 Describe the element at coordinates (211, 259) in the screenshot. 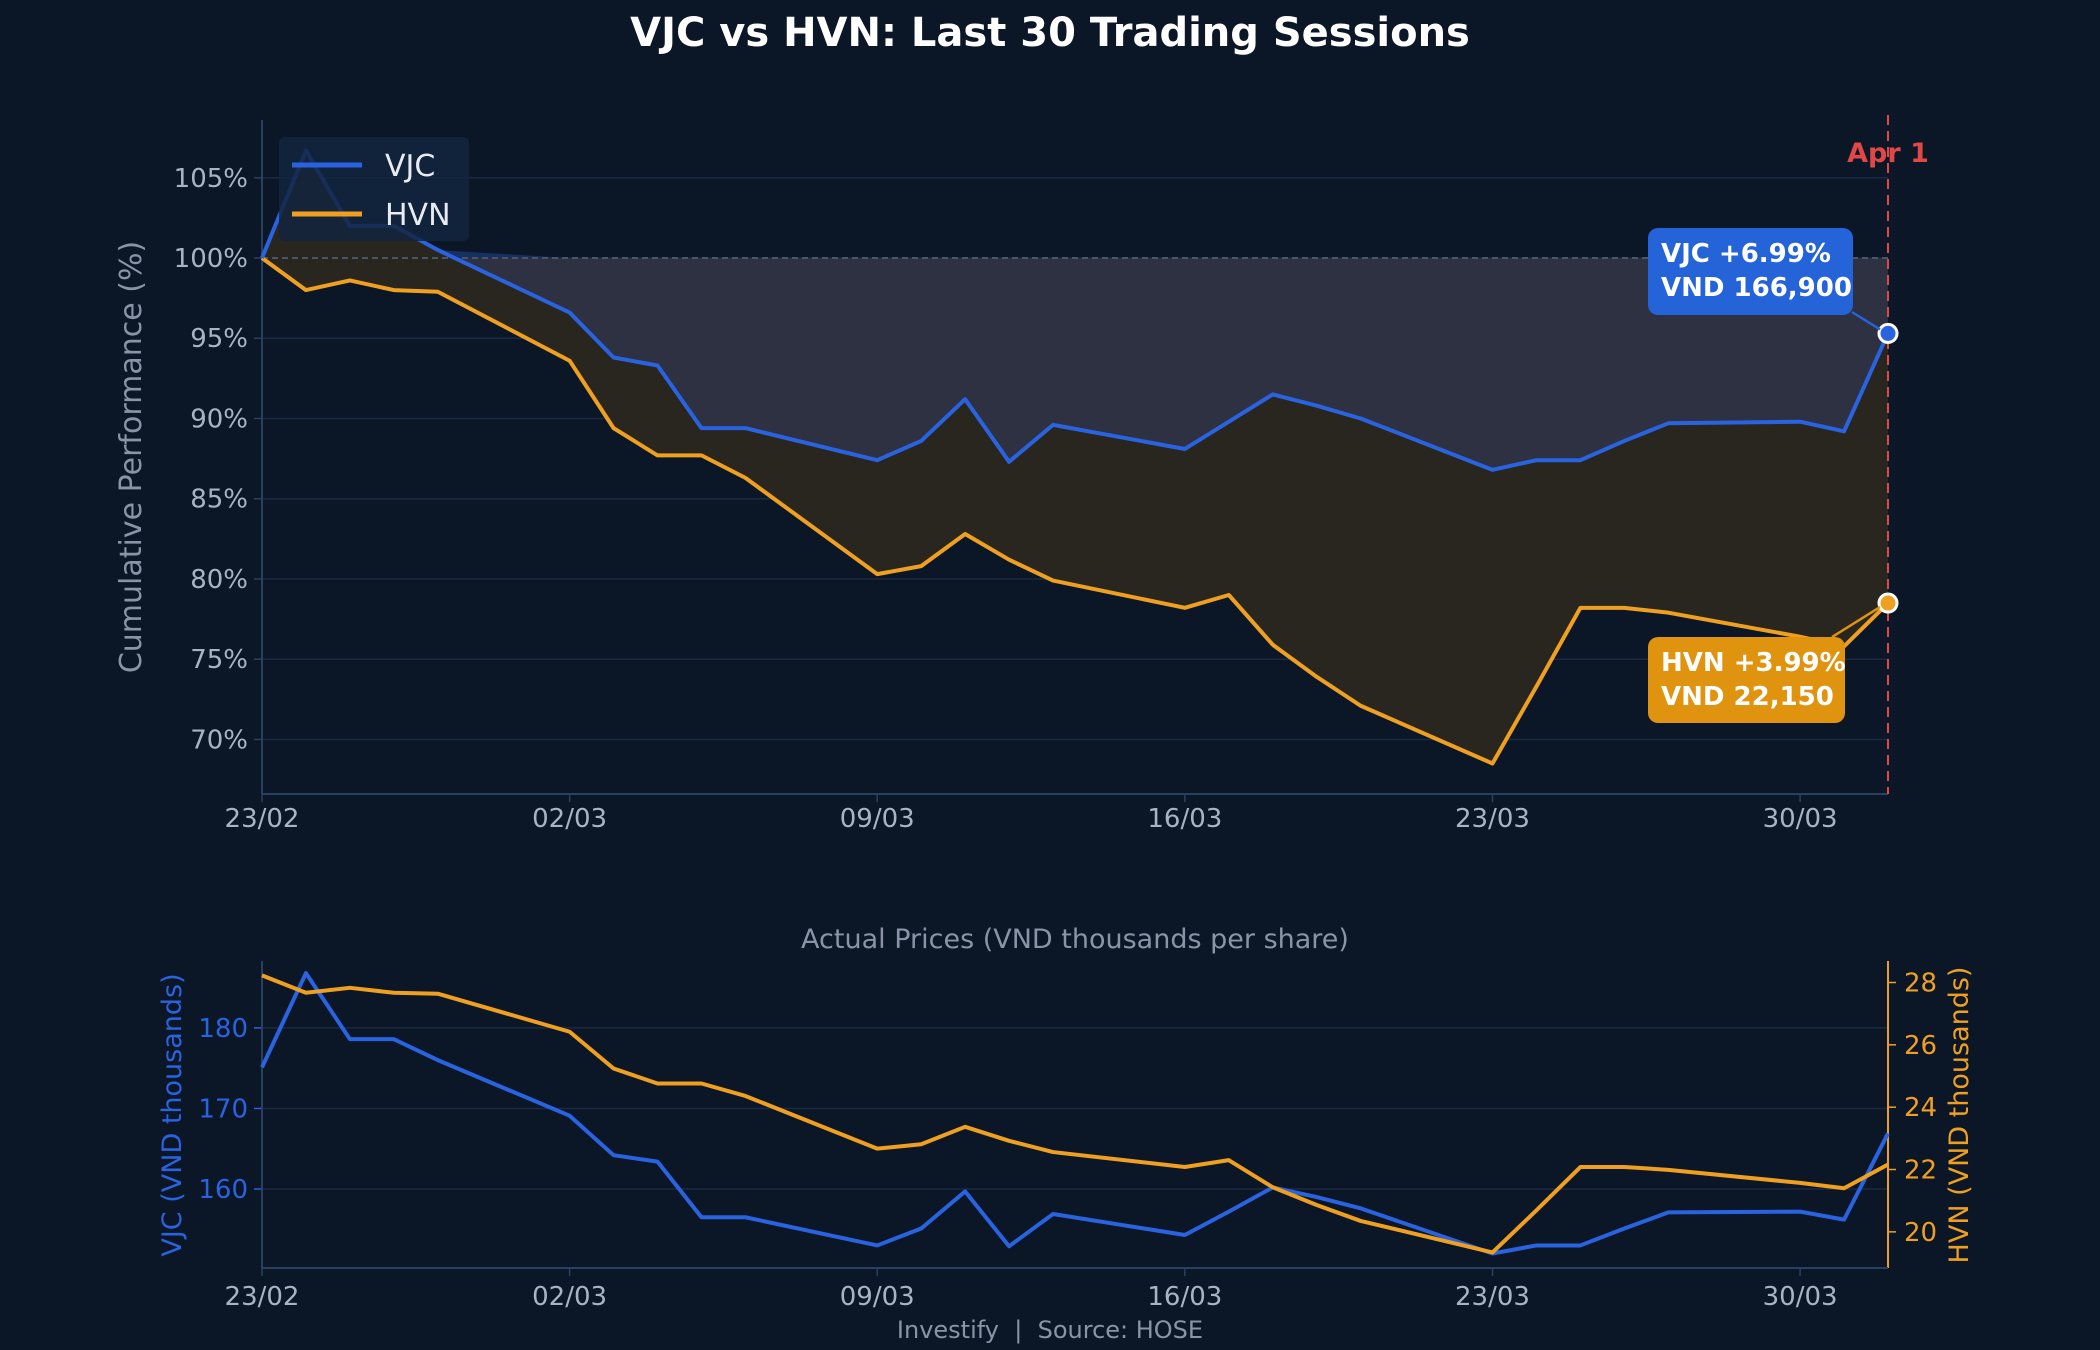

I see `y-tick-label: 100%` at that location.